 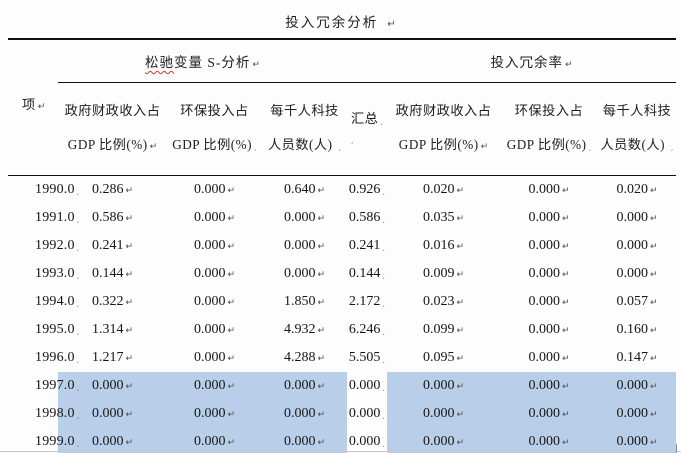 I want to click on r-fiscal-cell: 0.095 ↵, so click(x=443, y=358).